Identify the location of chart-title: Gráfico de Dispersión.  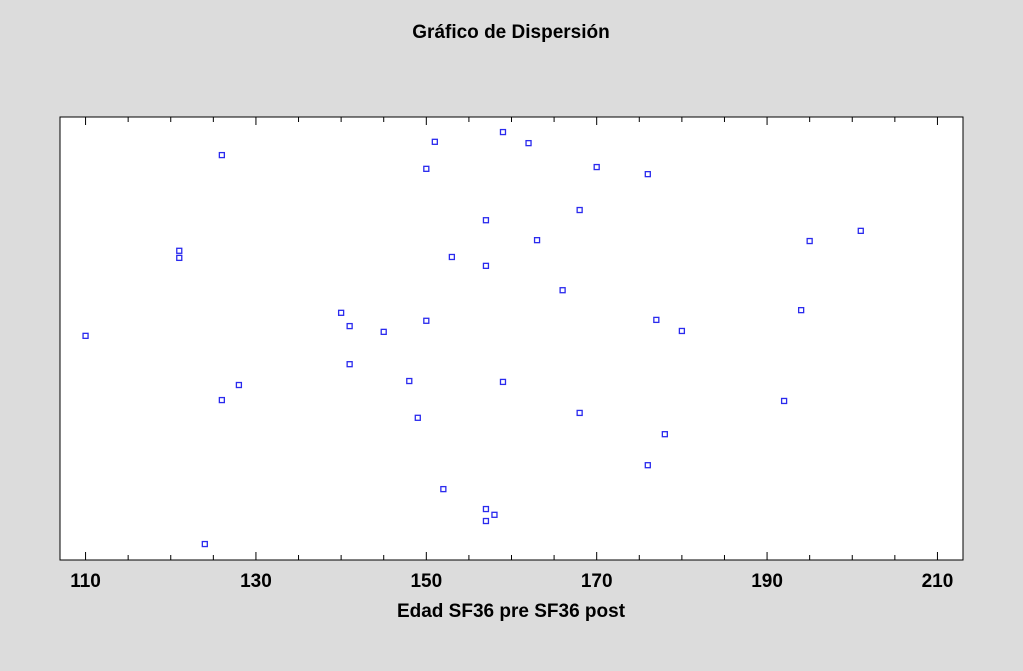
(510, 32).